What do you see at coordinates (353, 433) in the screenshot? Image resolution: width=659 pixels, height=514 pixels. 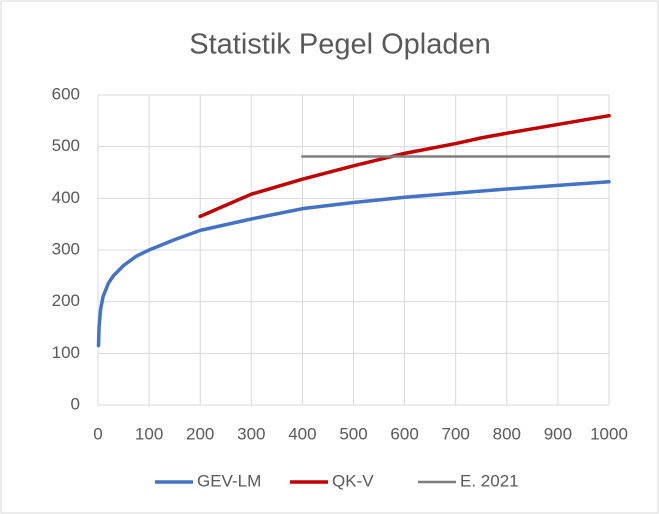 I see `x-tick-label: 500` at bounding box center [353, 433].